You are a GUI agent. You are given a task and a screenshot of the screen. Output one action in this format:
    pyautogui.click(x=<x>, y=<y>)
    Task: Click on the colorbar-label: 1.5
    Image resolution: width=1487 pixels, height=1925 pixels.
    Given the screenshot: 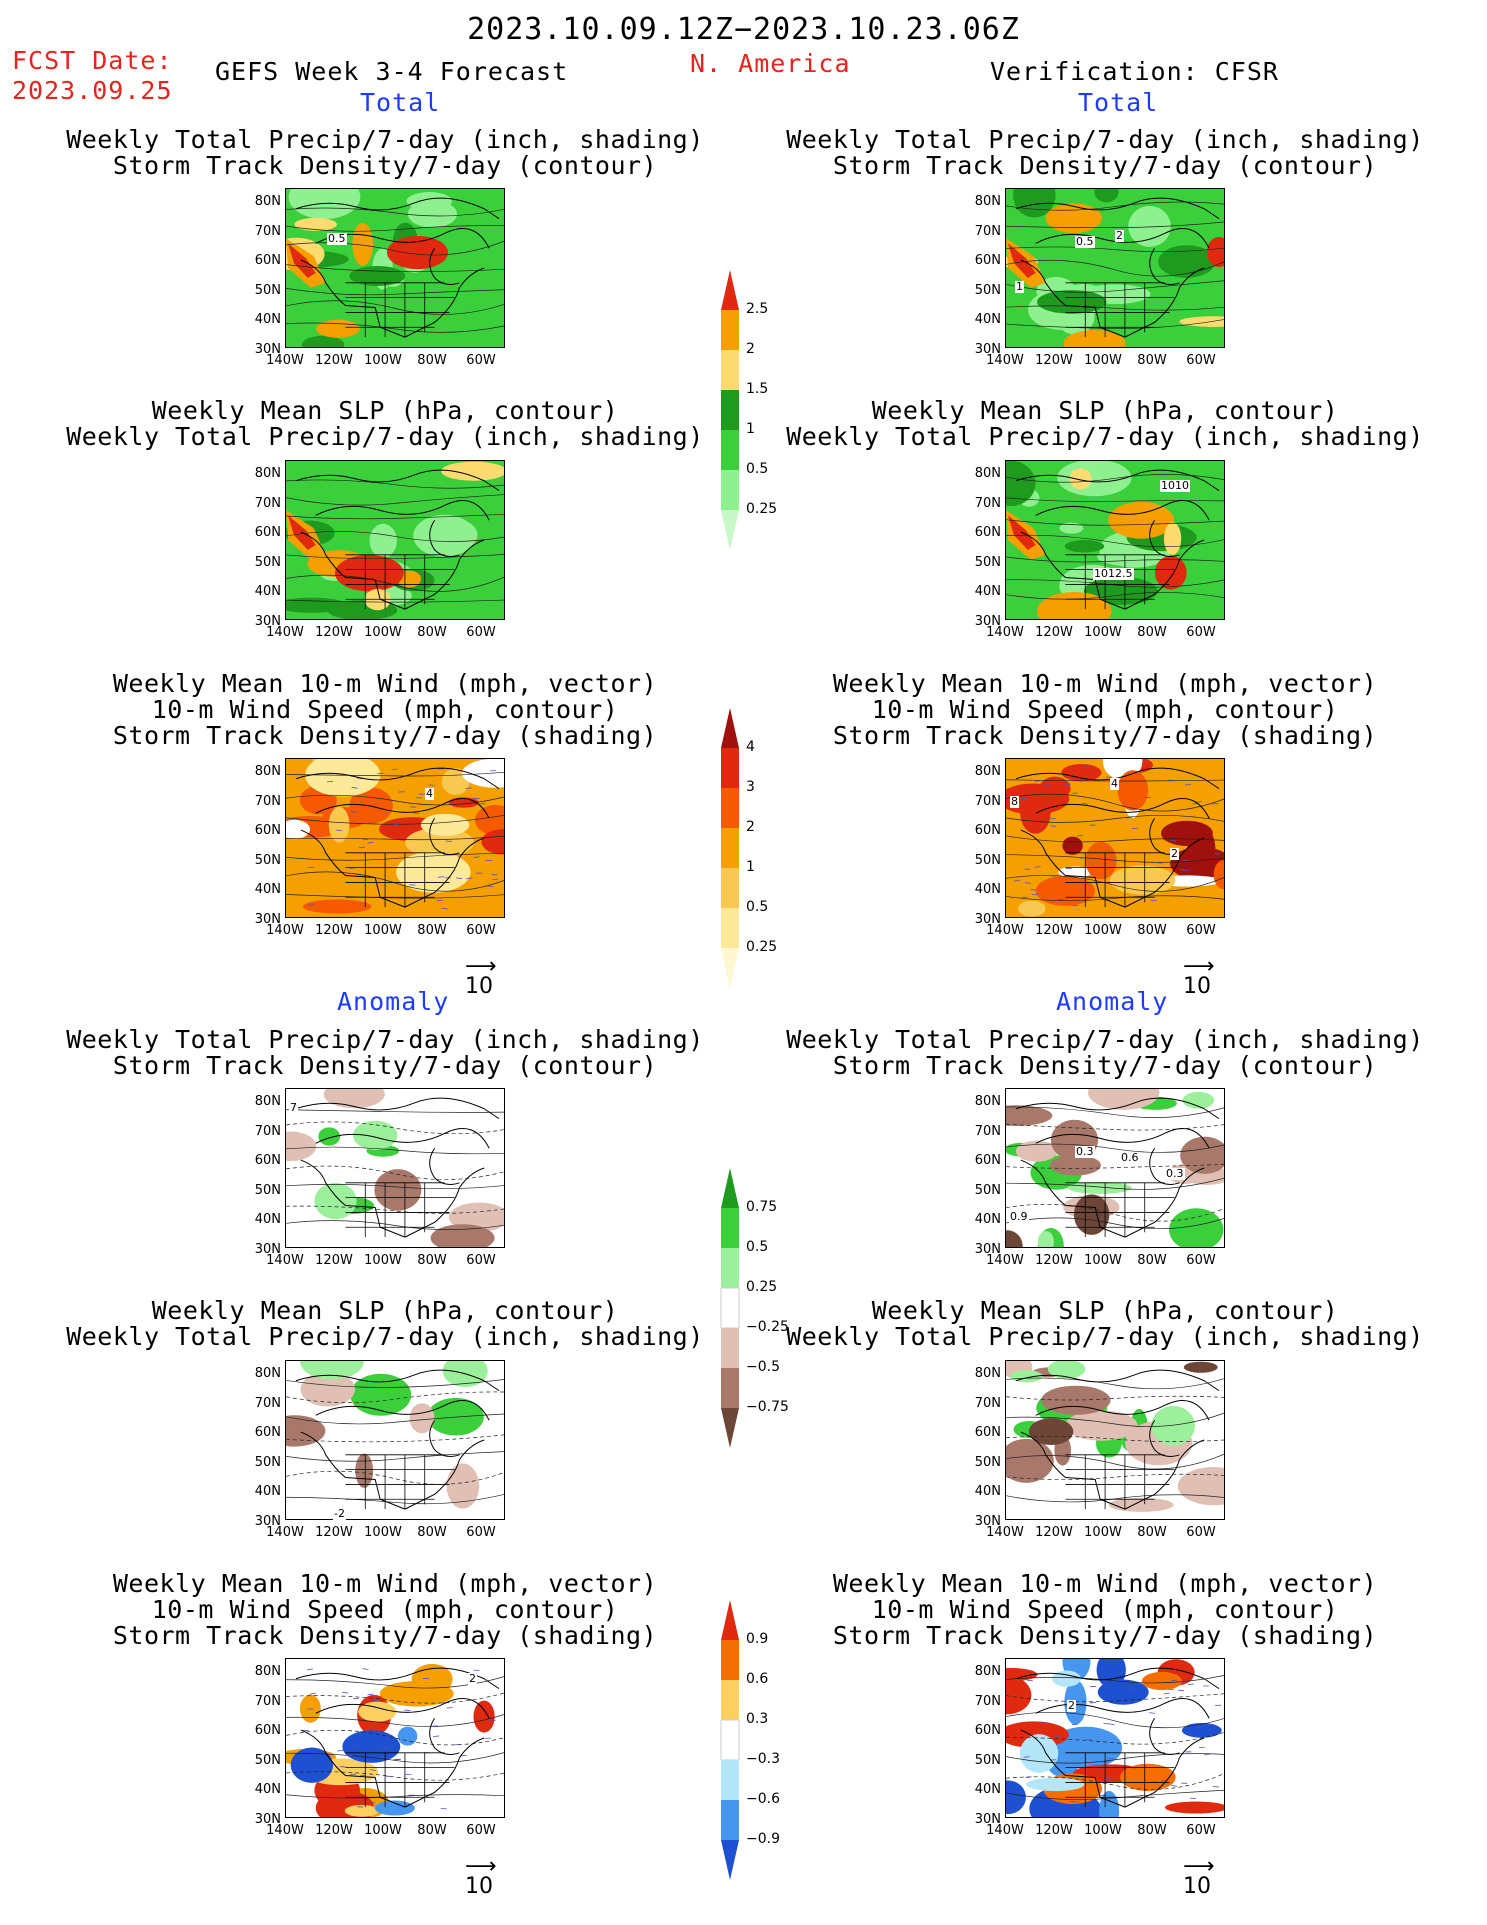 What is the action you would take?
    pyautogui.click(x=757, y=389)
    